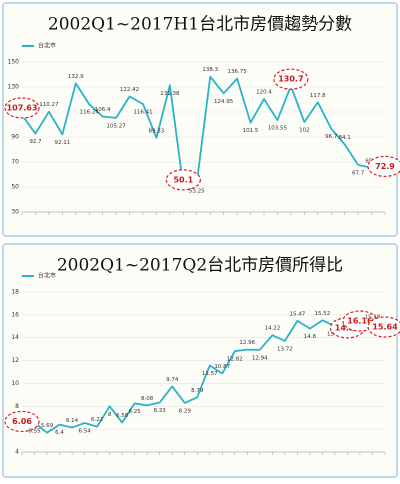  What do you see at coordinates (34, 431) in the screenshot?
I see `data-label: 6.55` at bounding box center [34, 431].